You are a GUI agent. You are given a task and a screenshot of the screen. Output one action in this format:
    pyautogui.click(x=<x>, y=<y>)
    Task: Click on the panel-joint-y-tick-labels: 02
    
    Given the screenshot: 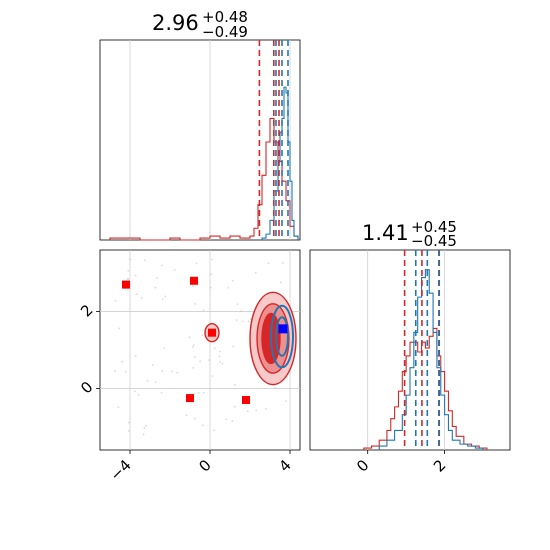 What is the action you would take?
    pyautogui.click(x=88, y=349)
    